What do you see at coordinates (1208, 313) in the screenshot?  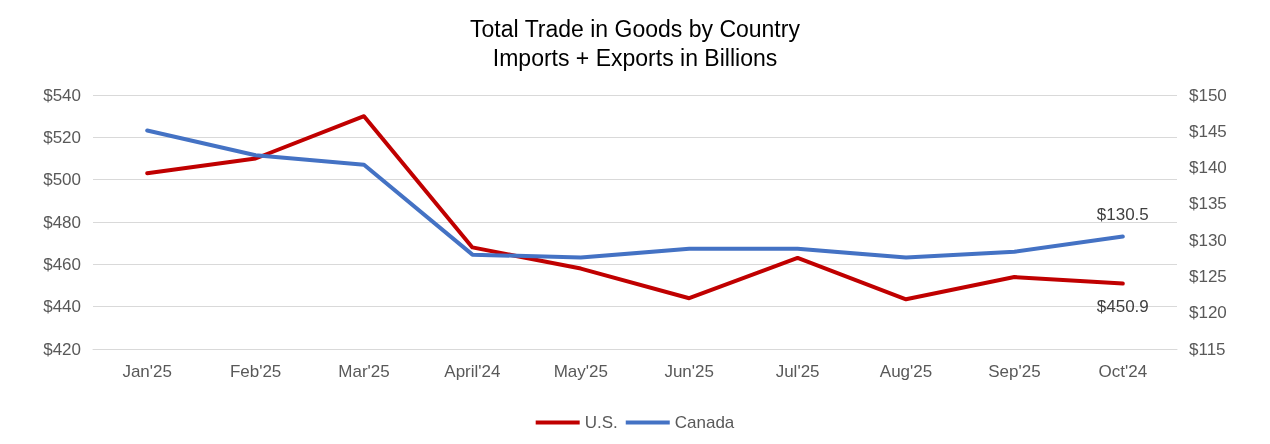 I see `y2-tick-label: $120` at bounding box center [1208, 313].